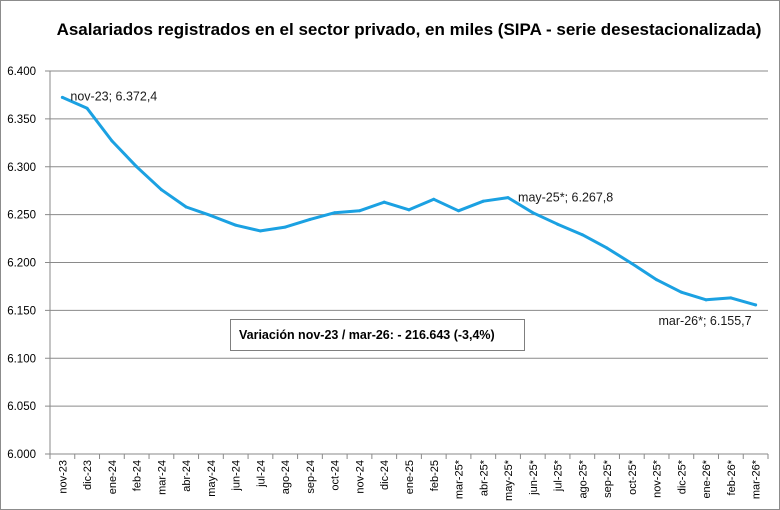 The height and width of the screenshot is (510, 780). Describe the element at coordinates (565, 198) in the screenshot. I see `data-label: may-25*; 6.267,8` at that location.